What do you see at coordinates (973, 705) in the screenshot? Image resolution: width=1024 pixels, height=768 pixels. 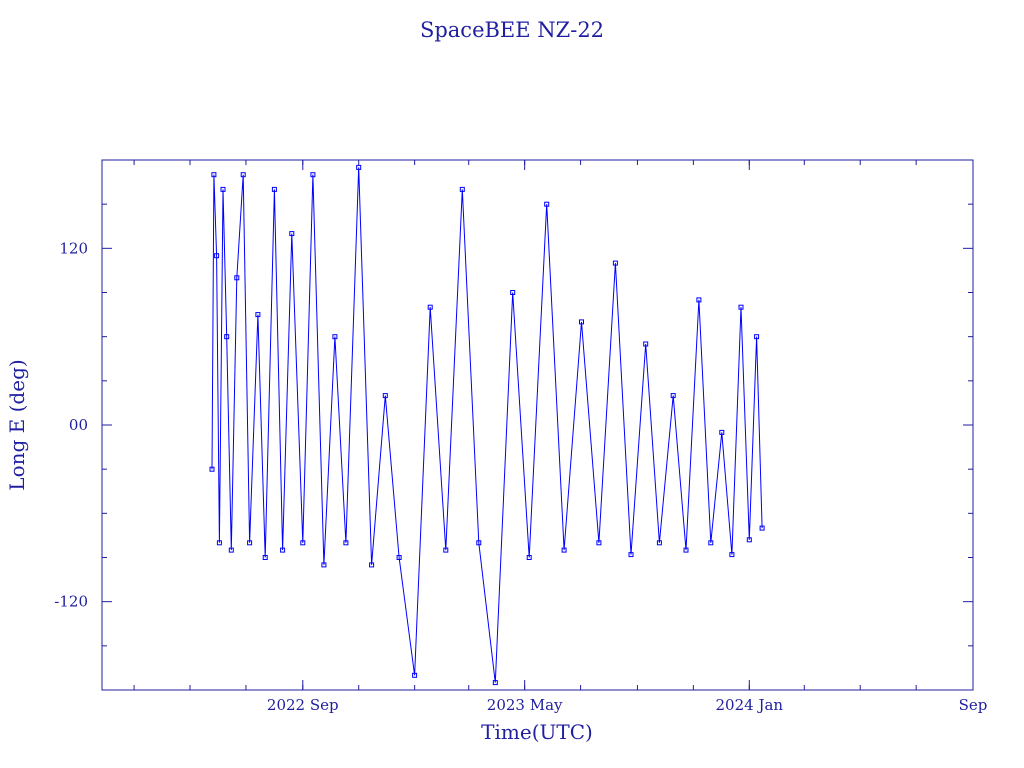 I see `x-tick-label: Sep` at bounding box center [973, 705].